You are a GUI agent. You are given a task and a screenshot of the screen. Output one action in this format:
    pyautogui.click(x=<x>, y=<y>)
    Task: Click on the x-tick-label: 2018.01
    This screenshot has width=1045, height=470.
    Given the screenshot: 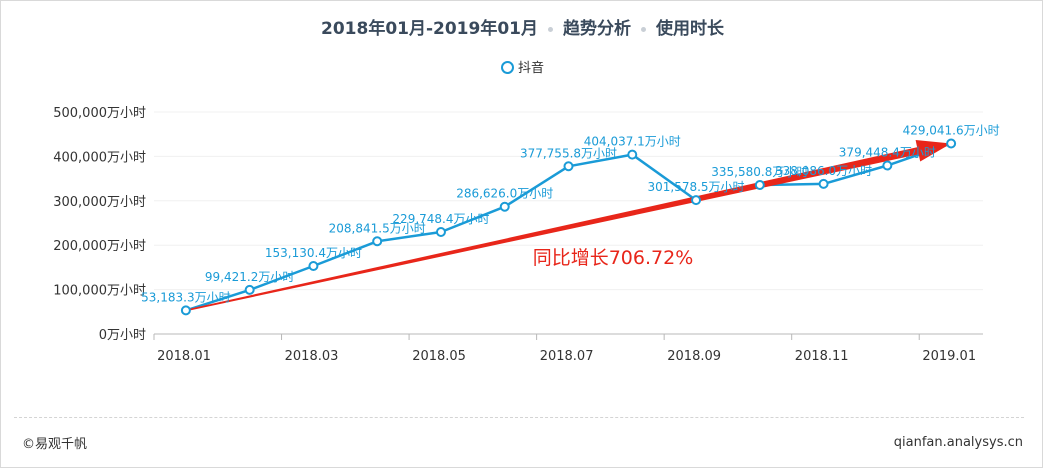 What is the action you would take?
    pyautogui.click(x=184, y=356)
    